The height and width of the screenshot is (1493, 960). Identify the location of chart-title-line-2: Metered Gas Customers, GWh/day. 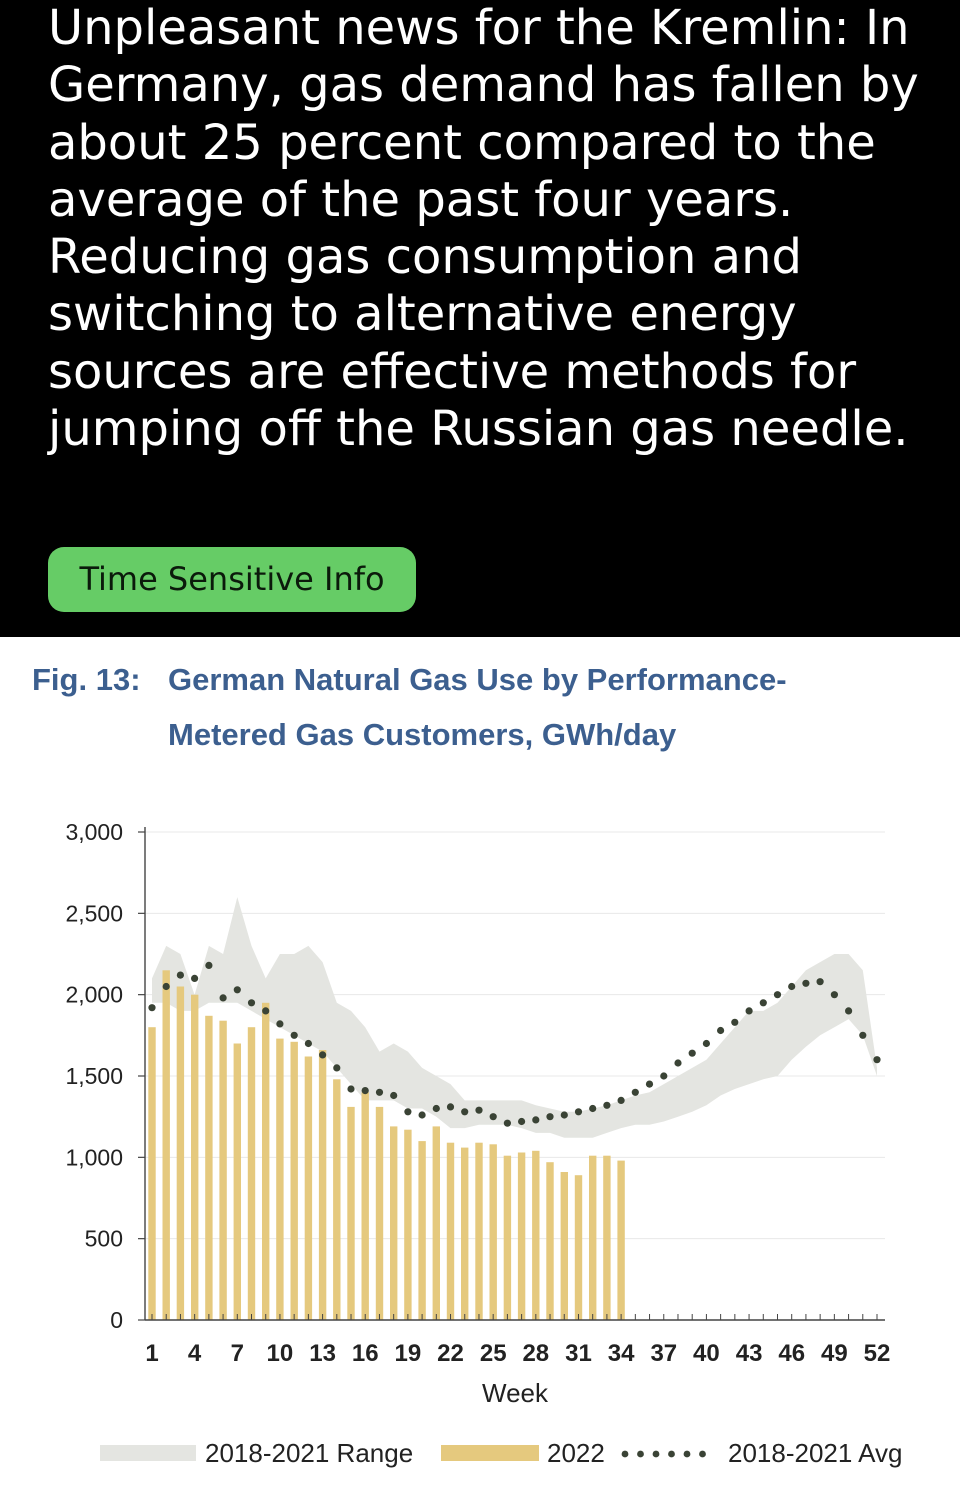
(422, 734).